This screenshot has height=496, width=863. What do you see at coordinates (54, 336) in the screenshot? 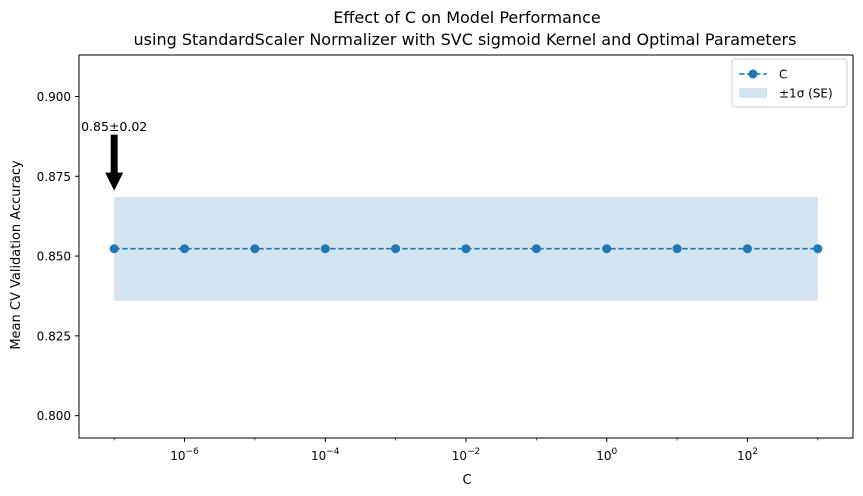
I see `y-tick-label: 0.825` at bounding box center [54, 336].